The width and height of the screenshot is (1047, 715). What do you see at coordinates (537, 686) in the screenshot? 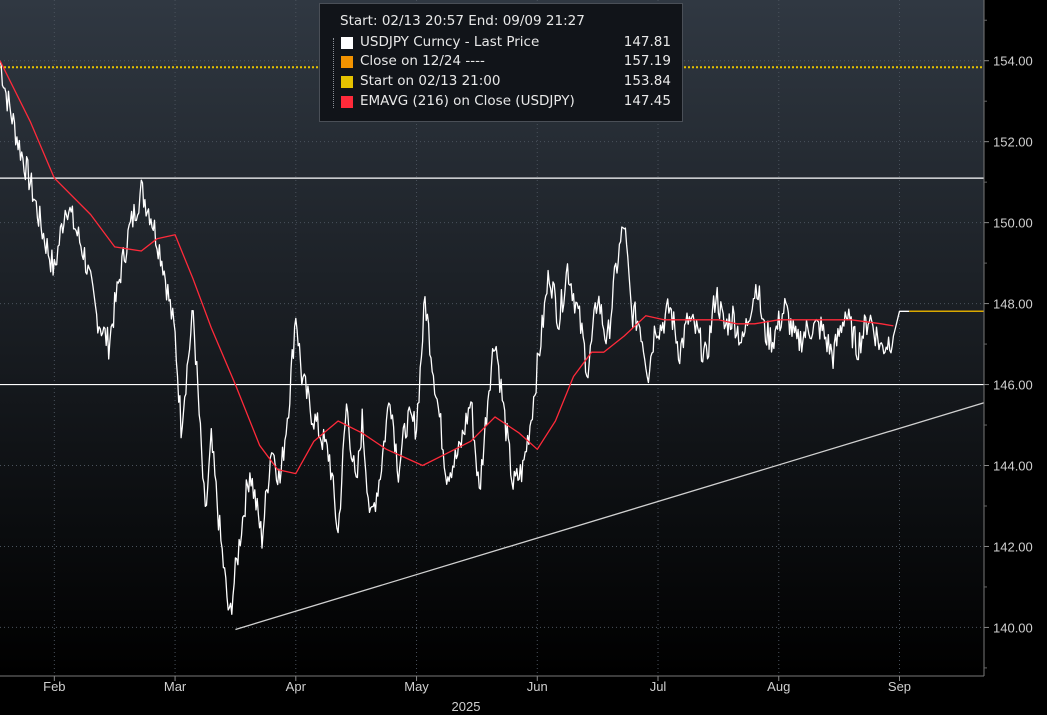
I see `x-tick-label: Jun` at bounding box center [537, 686].